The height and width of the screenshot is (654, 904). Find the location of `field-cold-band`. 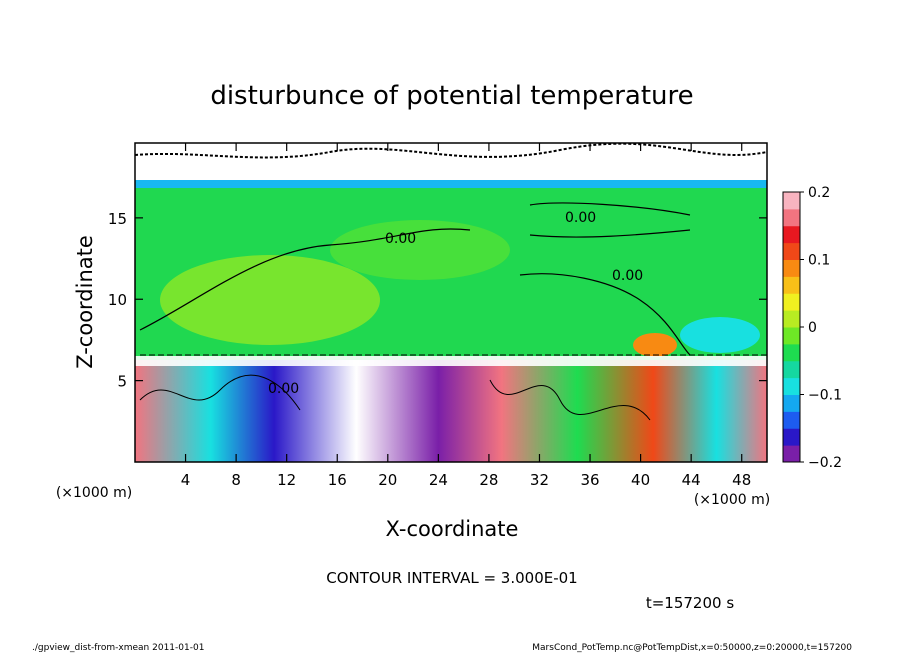

field-cold-band is located at coordinates (451, 184).